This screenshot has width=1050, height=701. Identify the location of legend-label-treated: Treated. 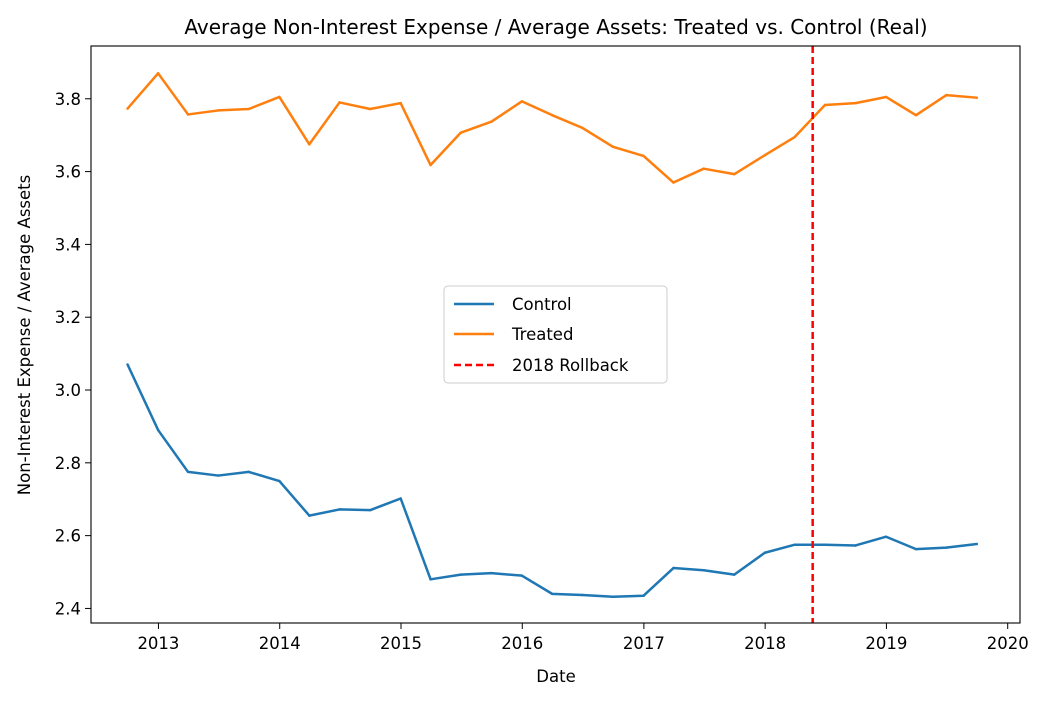
(542, 334).